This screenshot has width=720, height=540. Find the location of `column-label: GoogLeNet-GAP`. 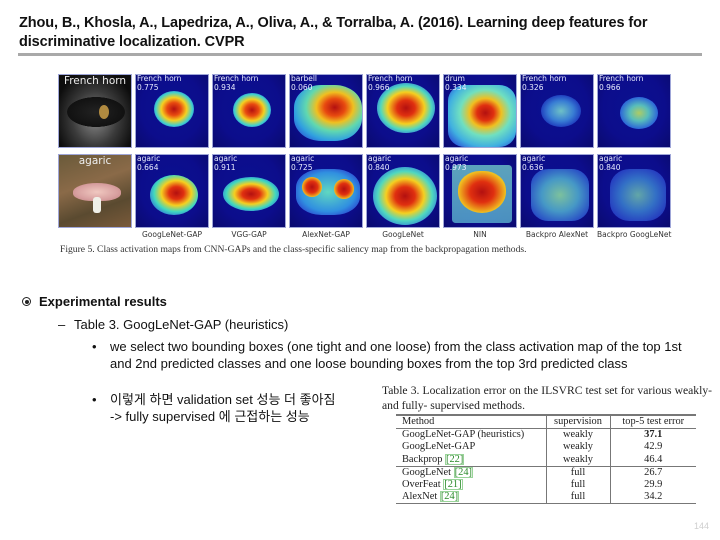

column-label: GoogLeNet-GAP is located at coordinates (172, 234).